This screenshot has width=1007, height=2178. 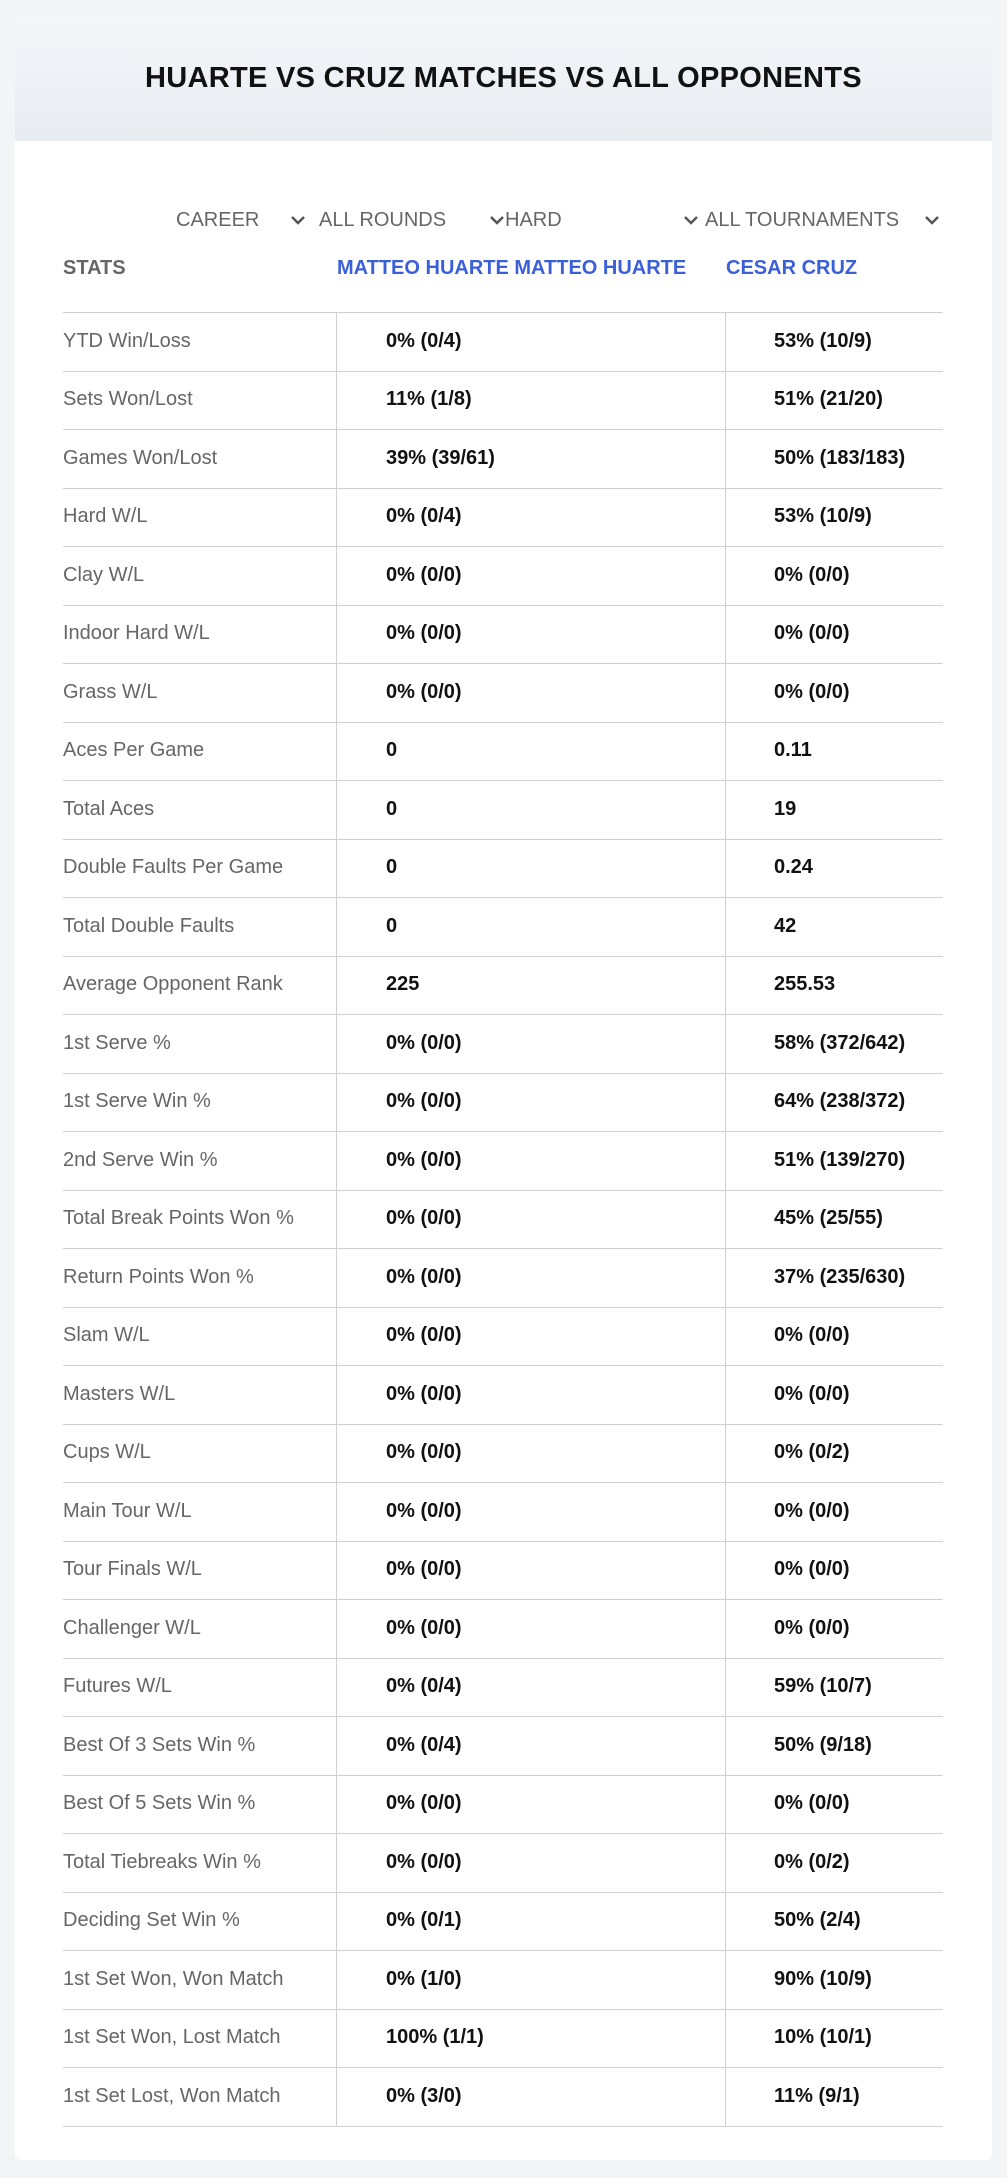 I want to click on stat-label: Total Double Faults, so click(x=149, y=925).